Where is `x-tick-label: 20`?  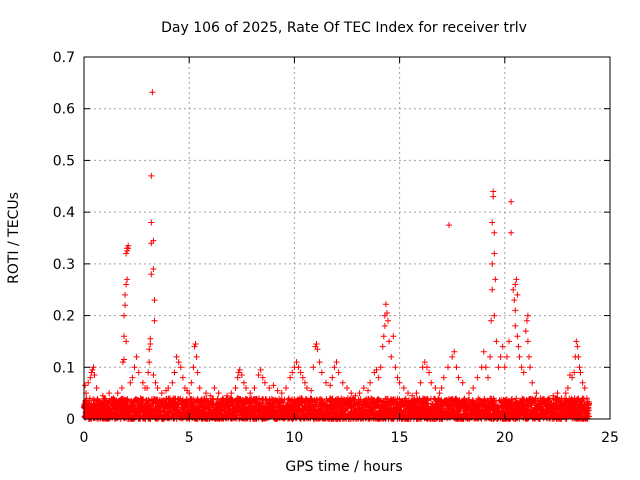 x-tick-label: 20 is located at coordinates (505, 438).